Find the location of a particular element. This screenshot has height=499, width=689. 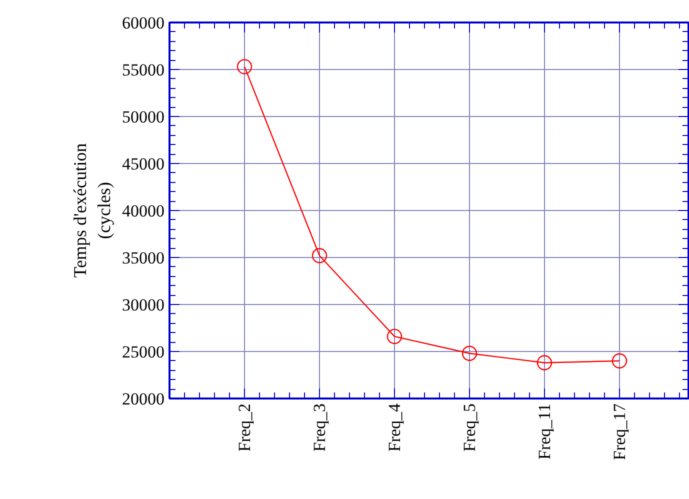

x-tick-label: Freq_11 is located at coordinates (544, 432).